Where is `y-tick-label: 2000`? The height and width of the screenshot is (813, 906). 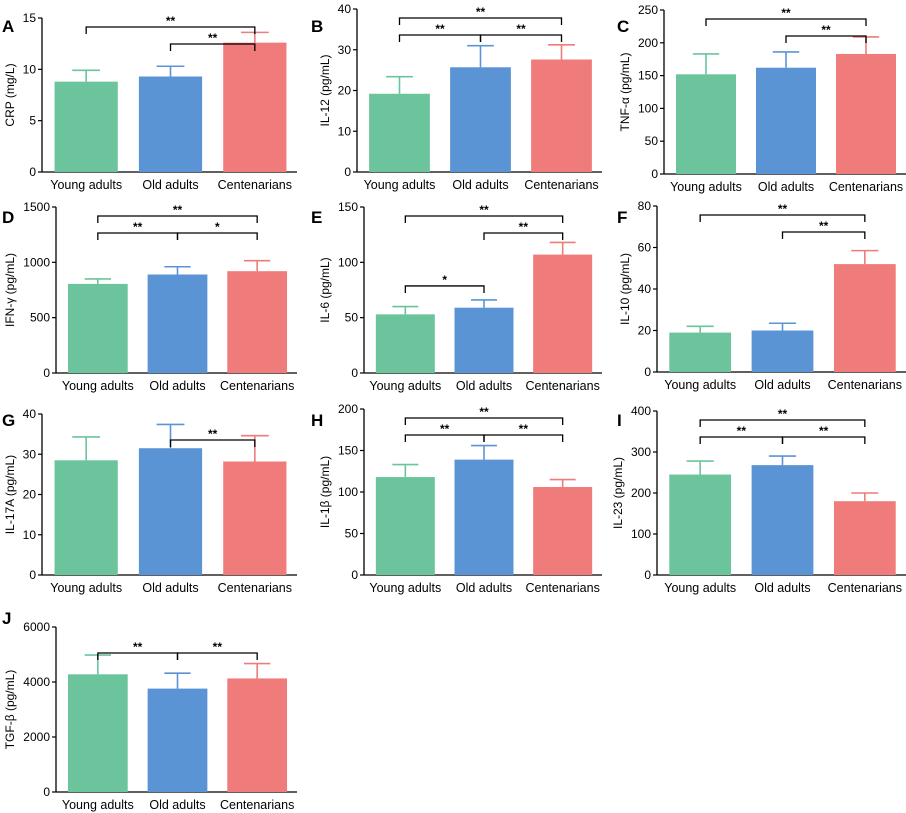 y-tick-label: 2000 is located at coordinates (36, 737).